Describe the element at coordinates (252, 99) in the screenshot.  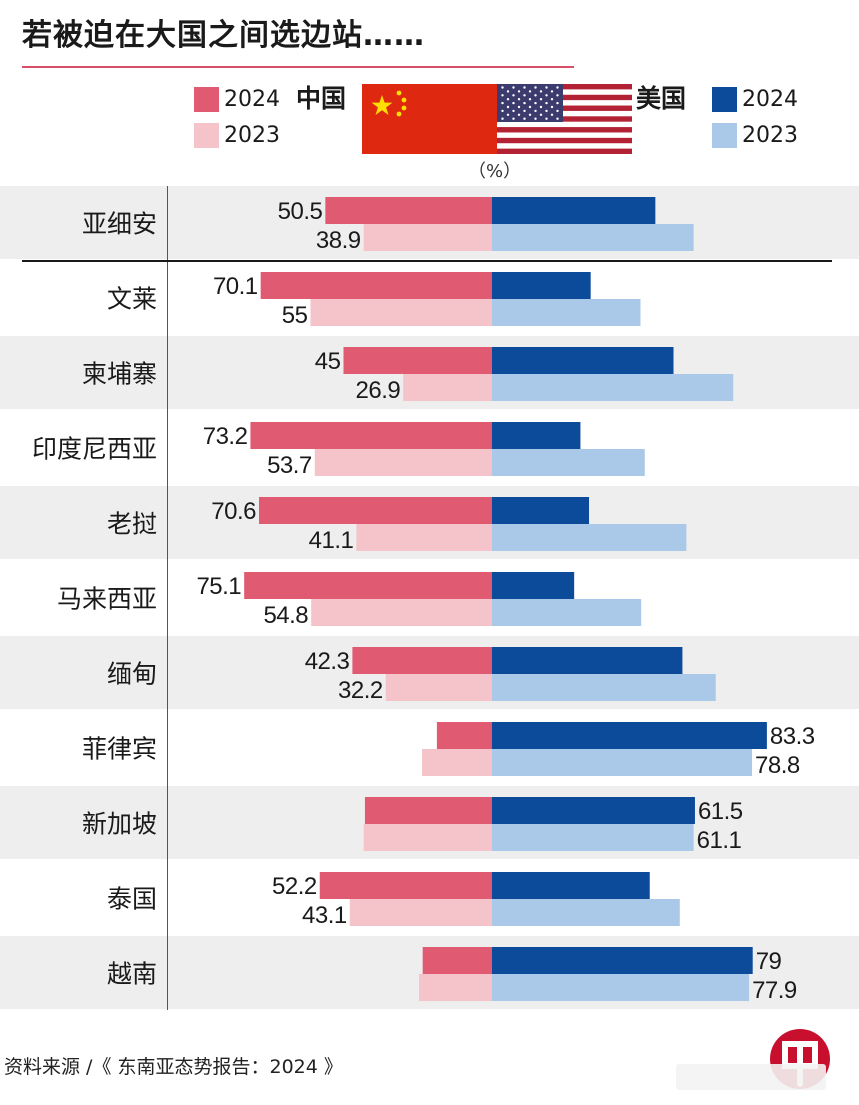
I see `legend-label-china-2024: 2024` at that location.